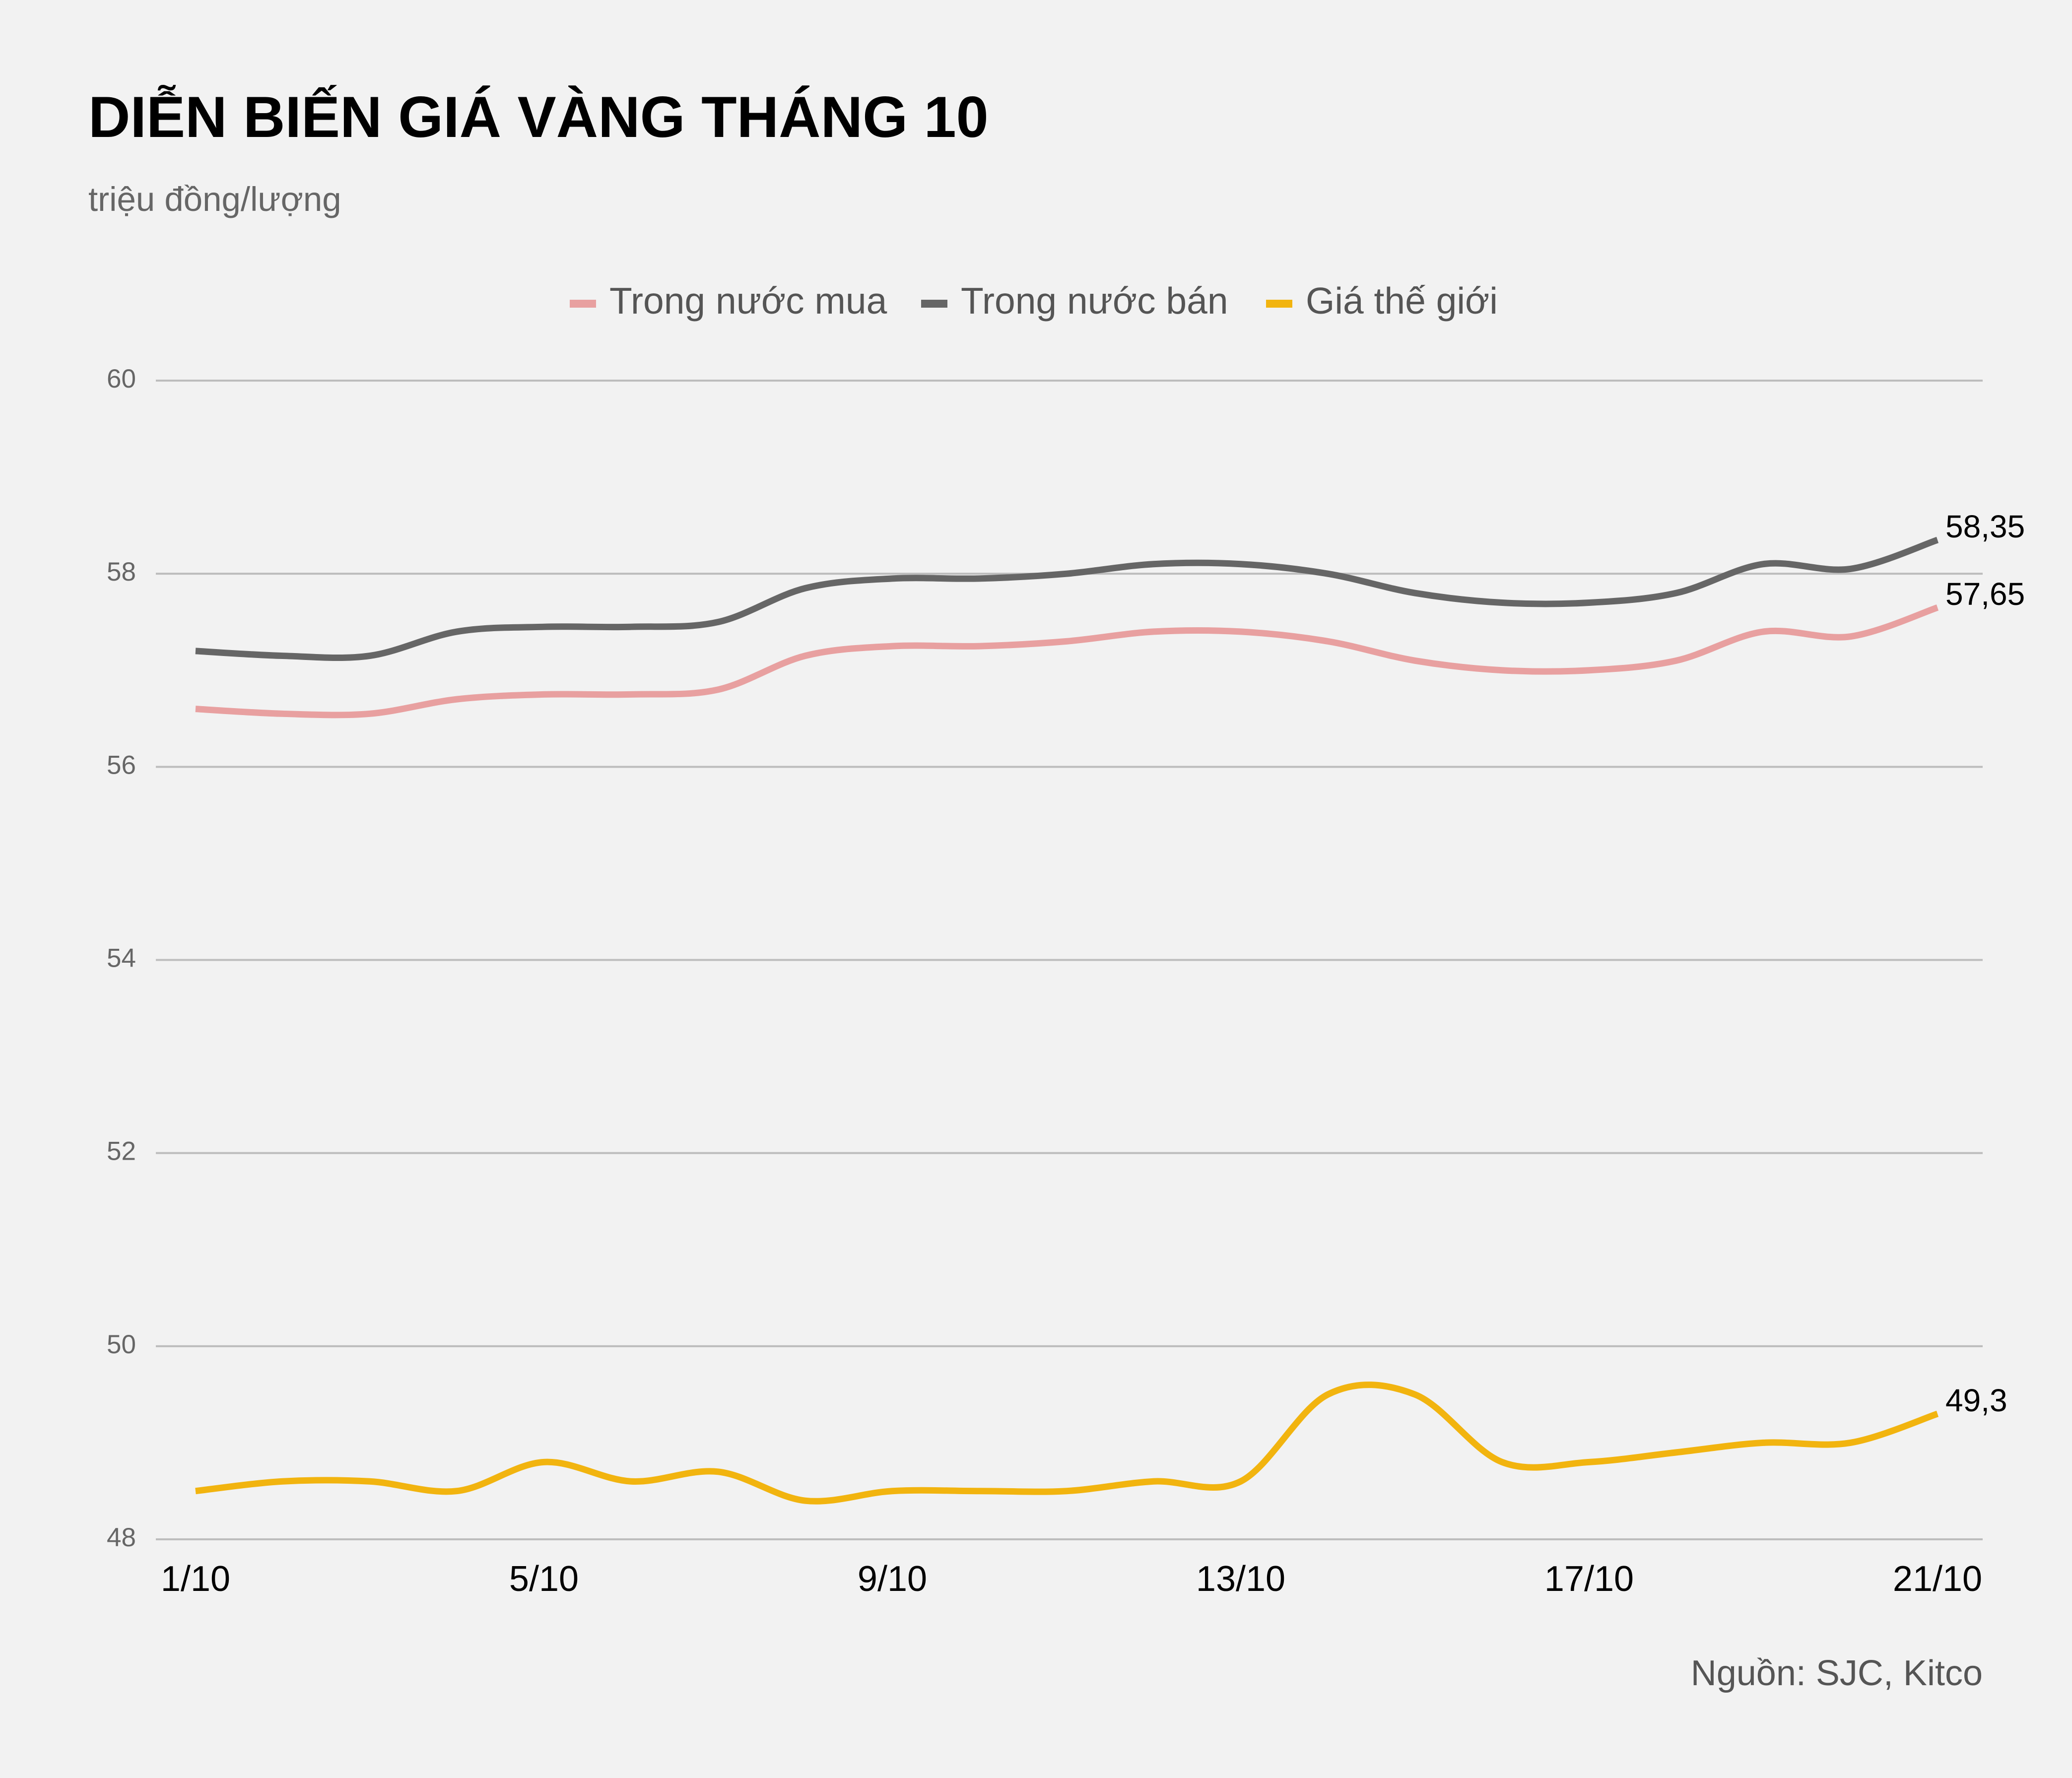 The height and width of the screenshot is (1778, 2072). Describe the element at coordinates (121, 572) in the screenshot. I see `y-tick-label: 58` at that location.